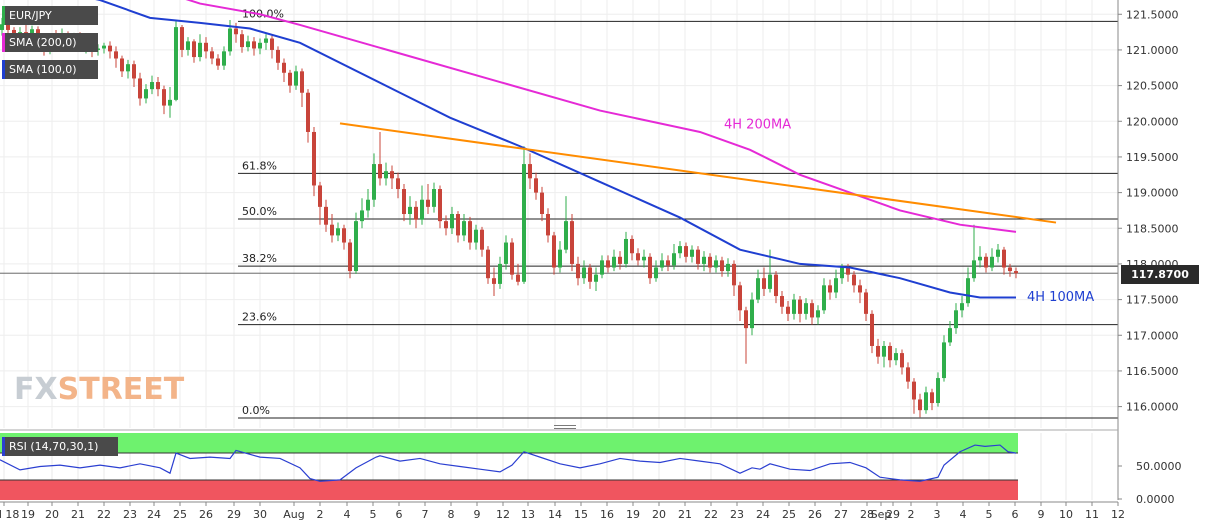  I want to click on panel-resize-handle, so click(565, 428).